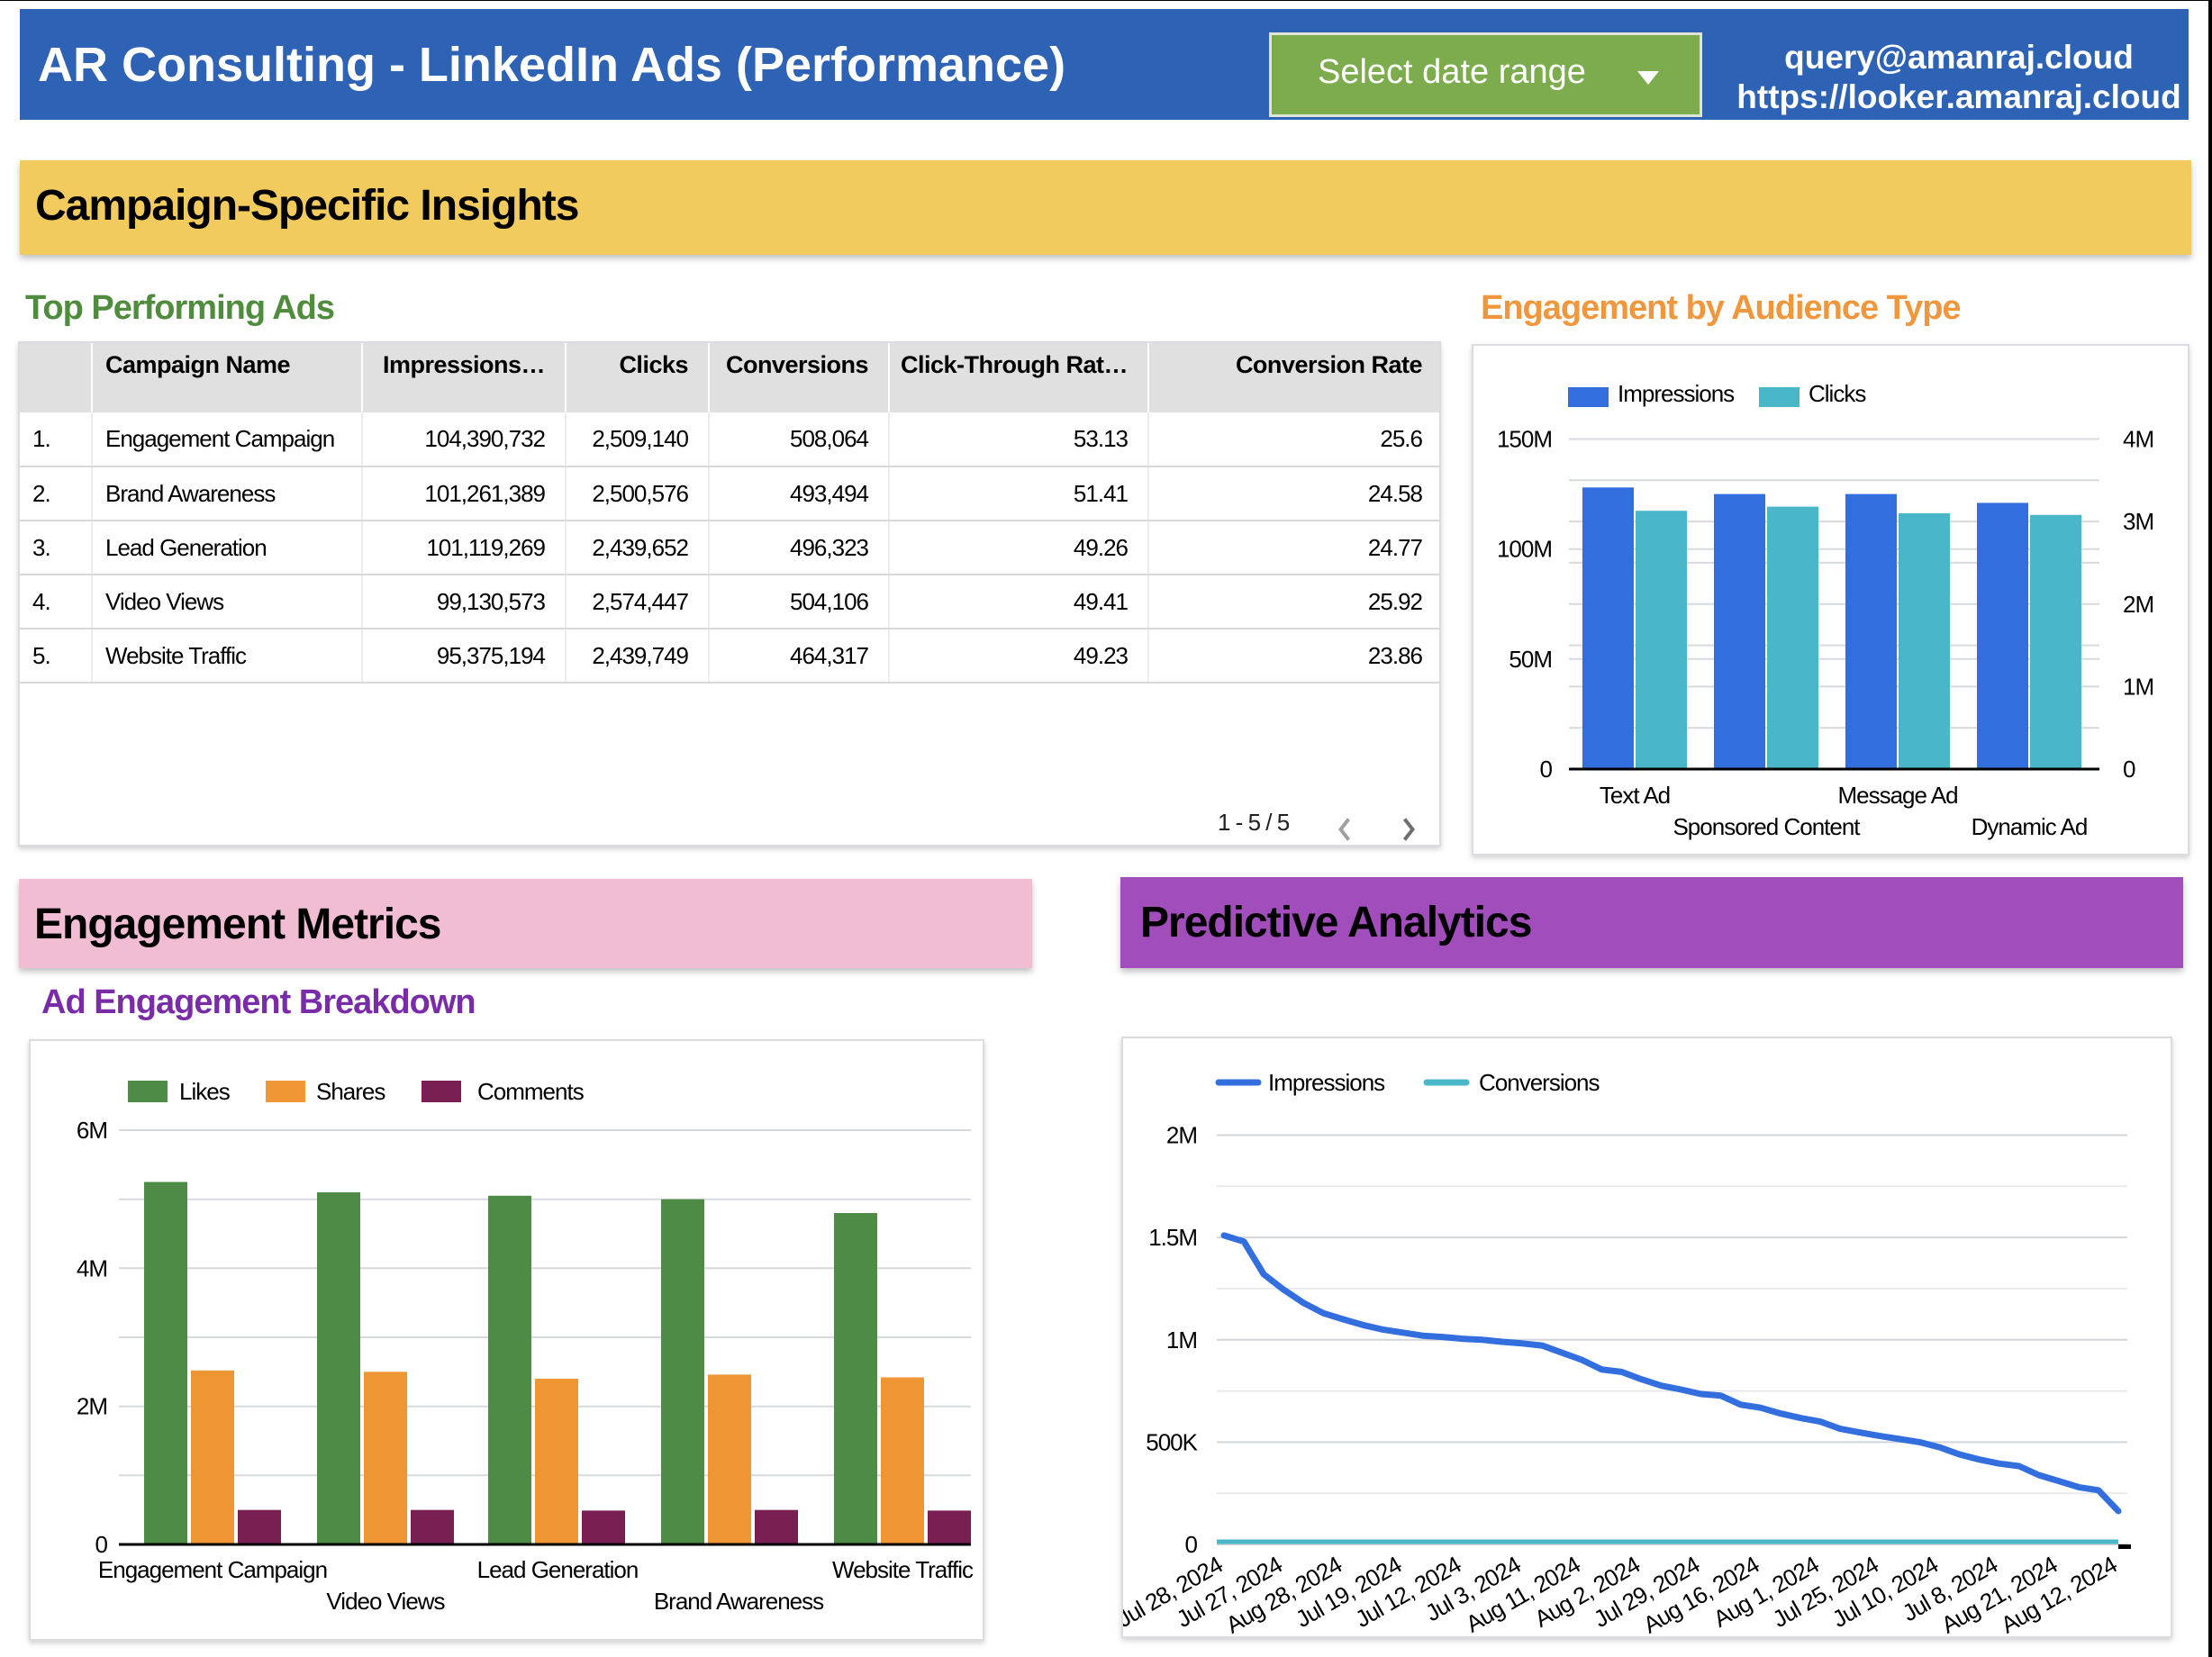  What do you see at coordinates (212, 1569) in the screenshot?
I see `svg-text: Engagement Campaign` at bounding box center [212, 1569].